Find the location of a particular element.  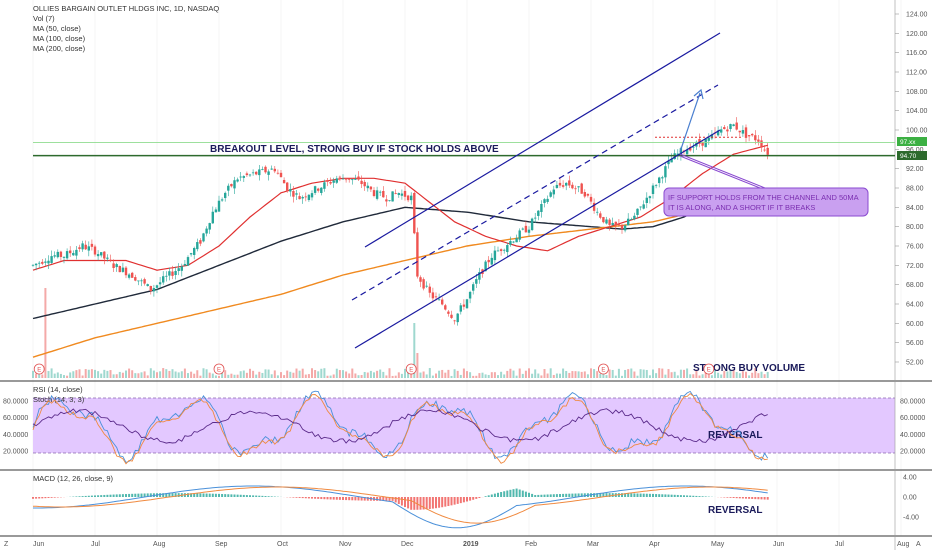

corner-label-left: Z is located at coordinates (6, 544).